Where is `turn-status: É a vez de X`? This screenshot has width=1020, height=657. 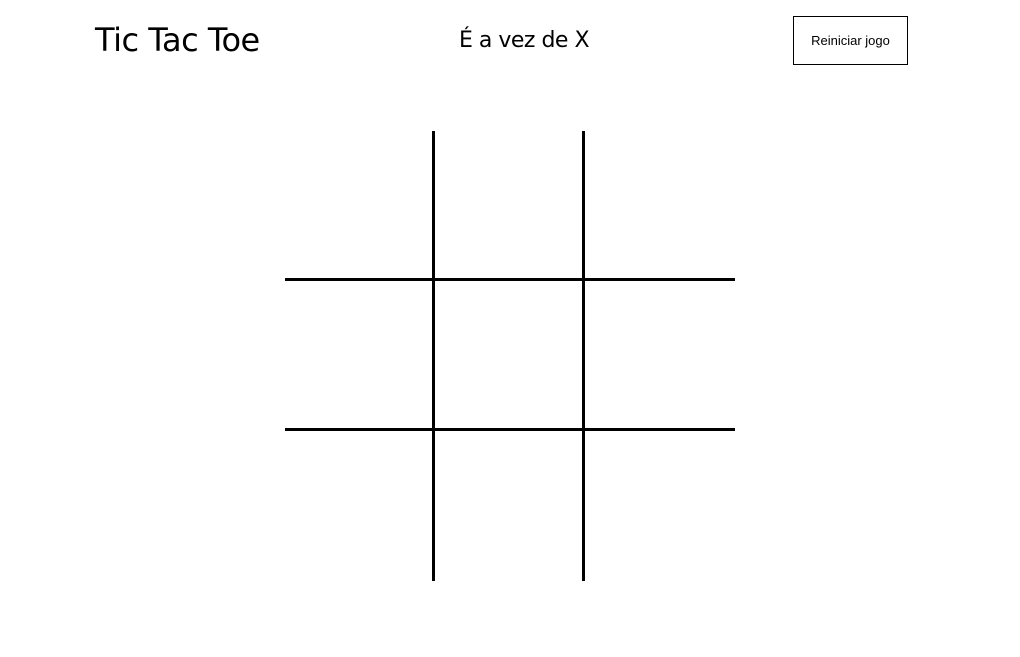
turn-status: É a vez de X is located at coordinates (524, 40).